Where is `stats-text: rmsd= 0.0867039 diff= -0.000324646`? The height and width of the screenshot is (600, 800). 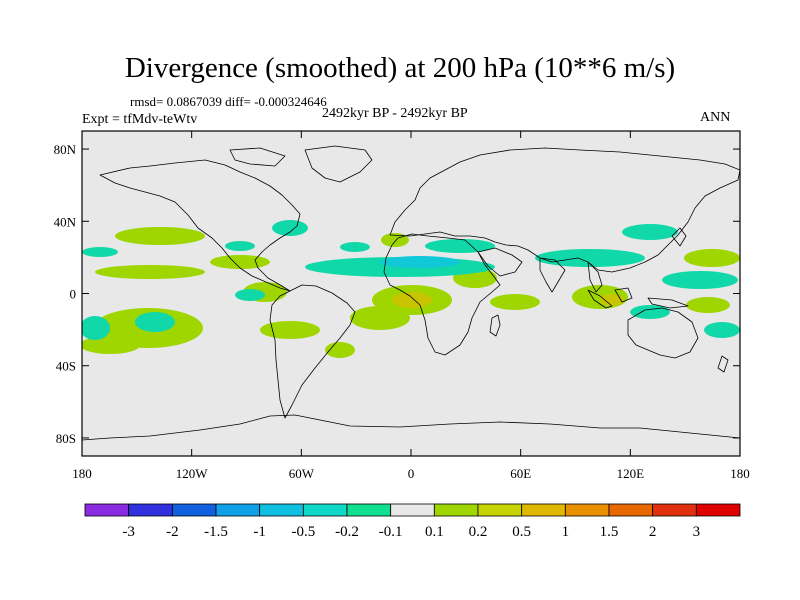 stats-text: rmsd= 0.0867039 diff= -0.000324646 is located at coordinates (228, 101).